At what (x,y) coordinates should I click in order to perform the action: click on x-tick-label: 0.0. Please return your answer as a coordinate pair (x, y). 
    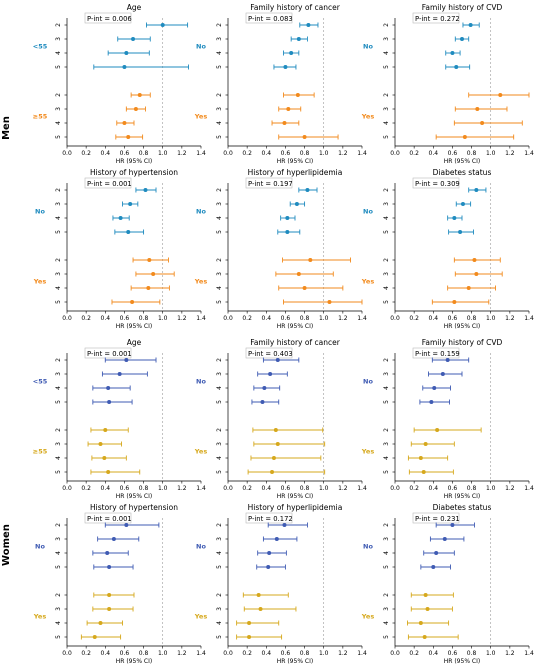
    Looking at the image, I should click on (67, 653).